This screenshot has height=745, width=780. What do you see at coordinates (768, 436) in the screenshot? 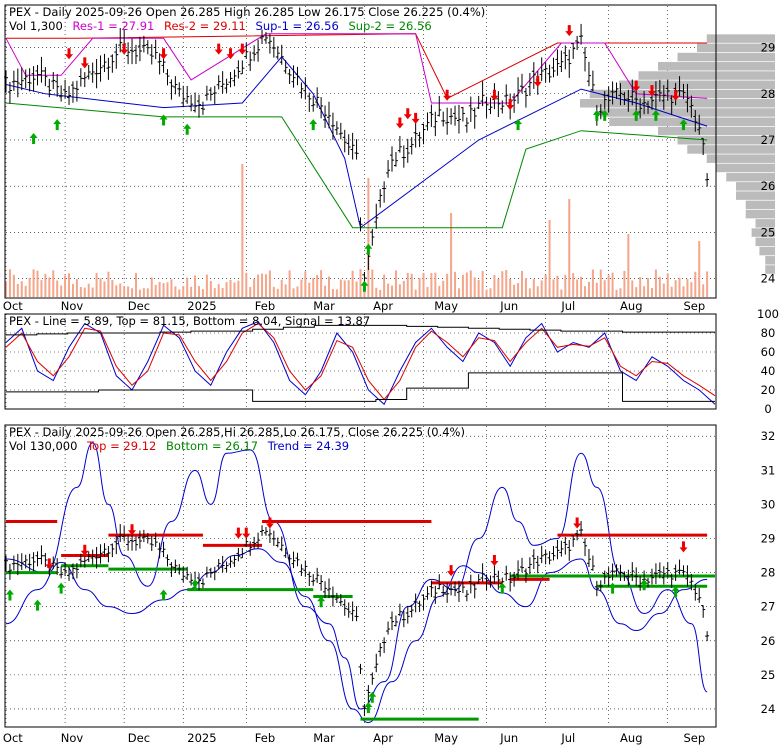
I see `y-tick-label: 32` at bounding box center [768, 436].